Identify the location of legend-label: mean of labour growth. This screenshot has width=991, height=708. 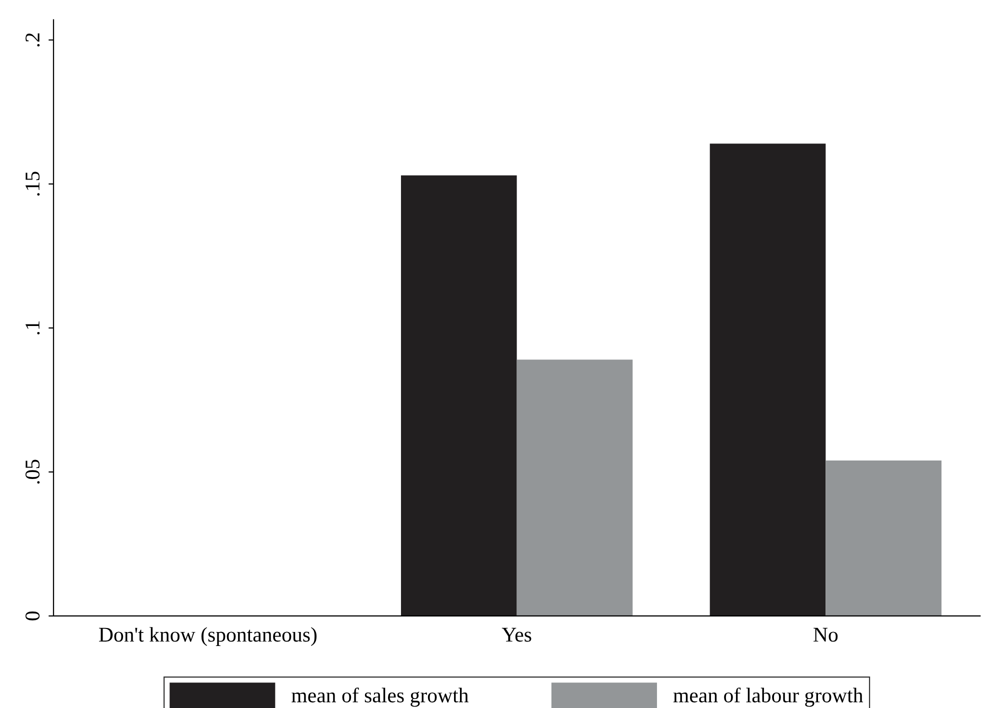
(768, 697).